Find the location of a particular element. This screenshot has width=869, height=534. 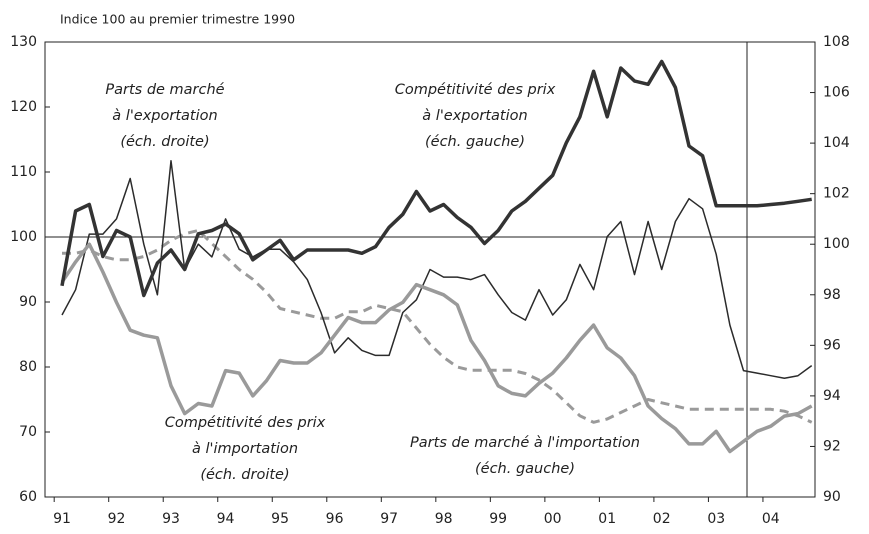

annotation: à l'importation is located at coordinates (245, 449).